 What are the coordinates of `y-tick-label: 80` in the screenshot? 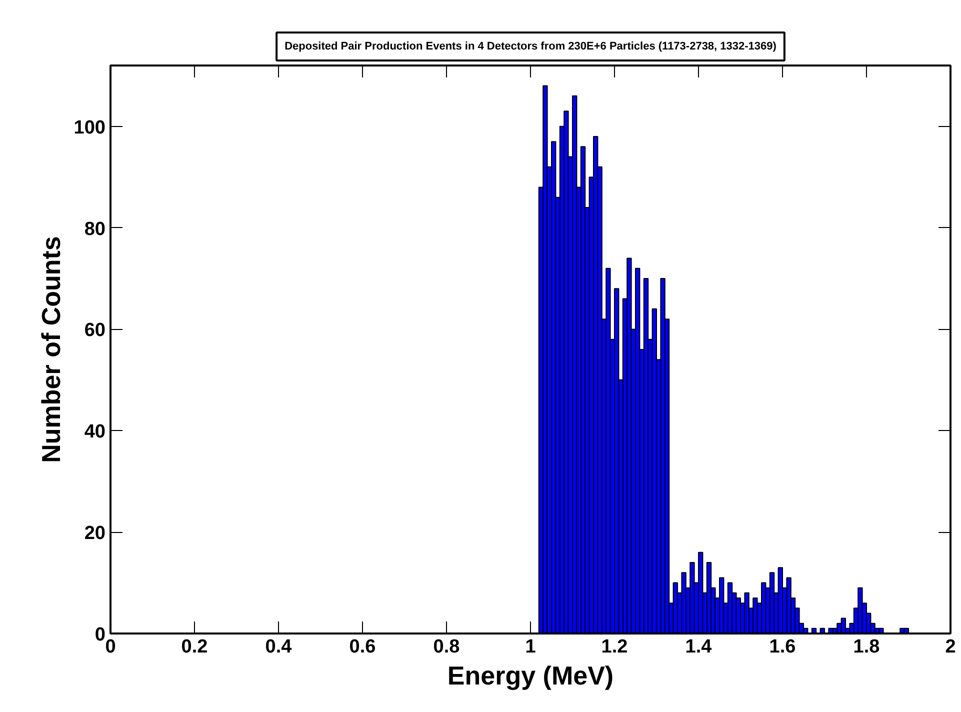 It's located at (95, 229).